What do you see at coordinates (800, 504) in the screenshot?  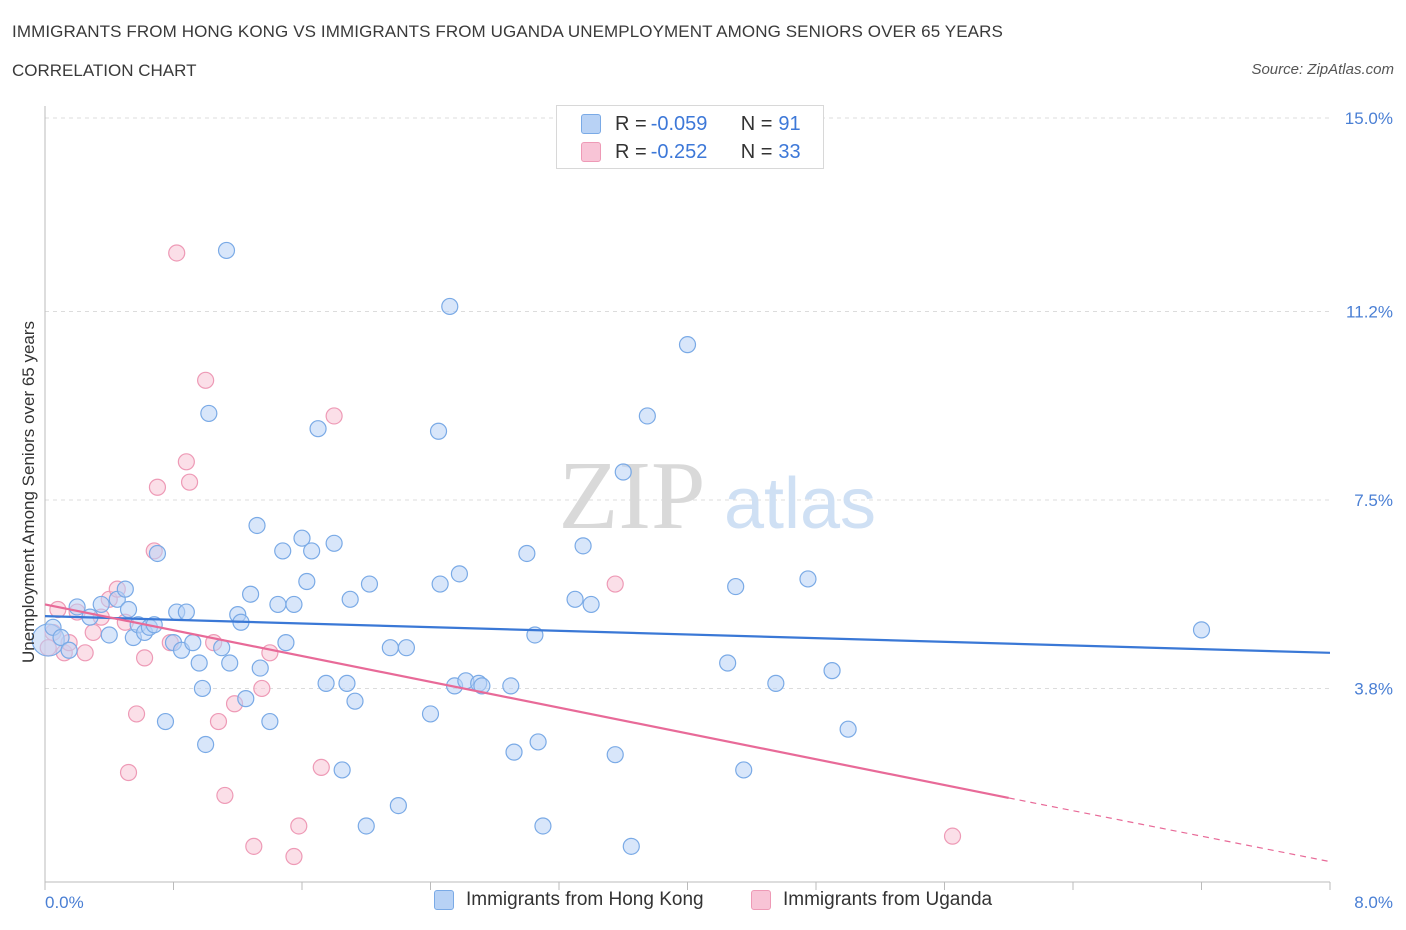 I see `watermark-atlas: atlas` at bounding box center [800, 504].